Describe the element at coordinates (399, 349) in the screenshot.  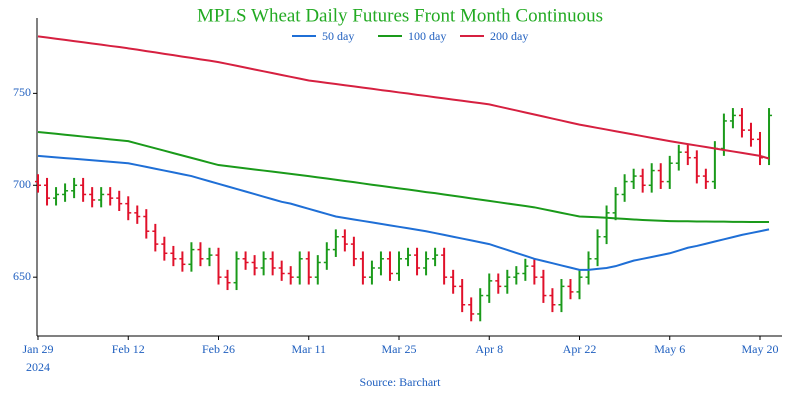
I see `x-tick-label: Mar 25` at that location.